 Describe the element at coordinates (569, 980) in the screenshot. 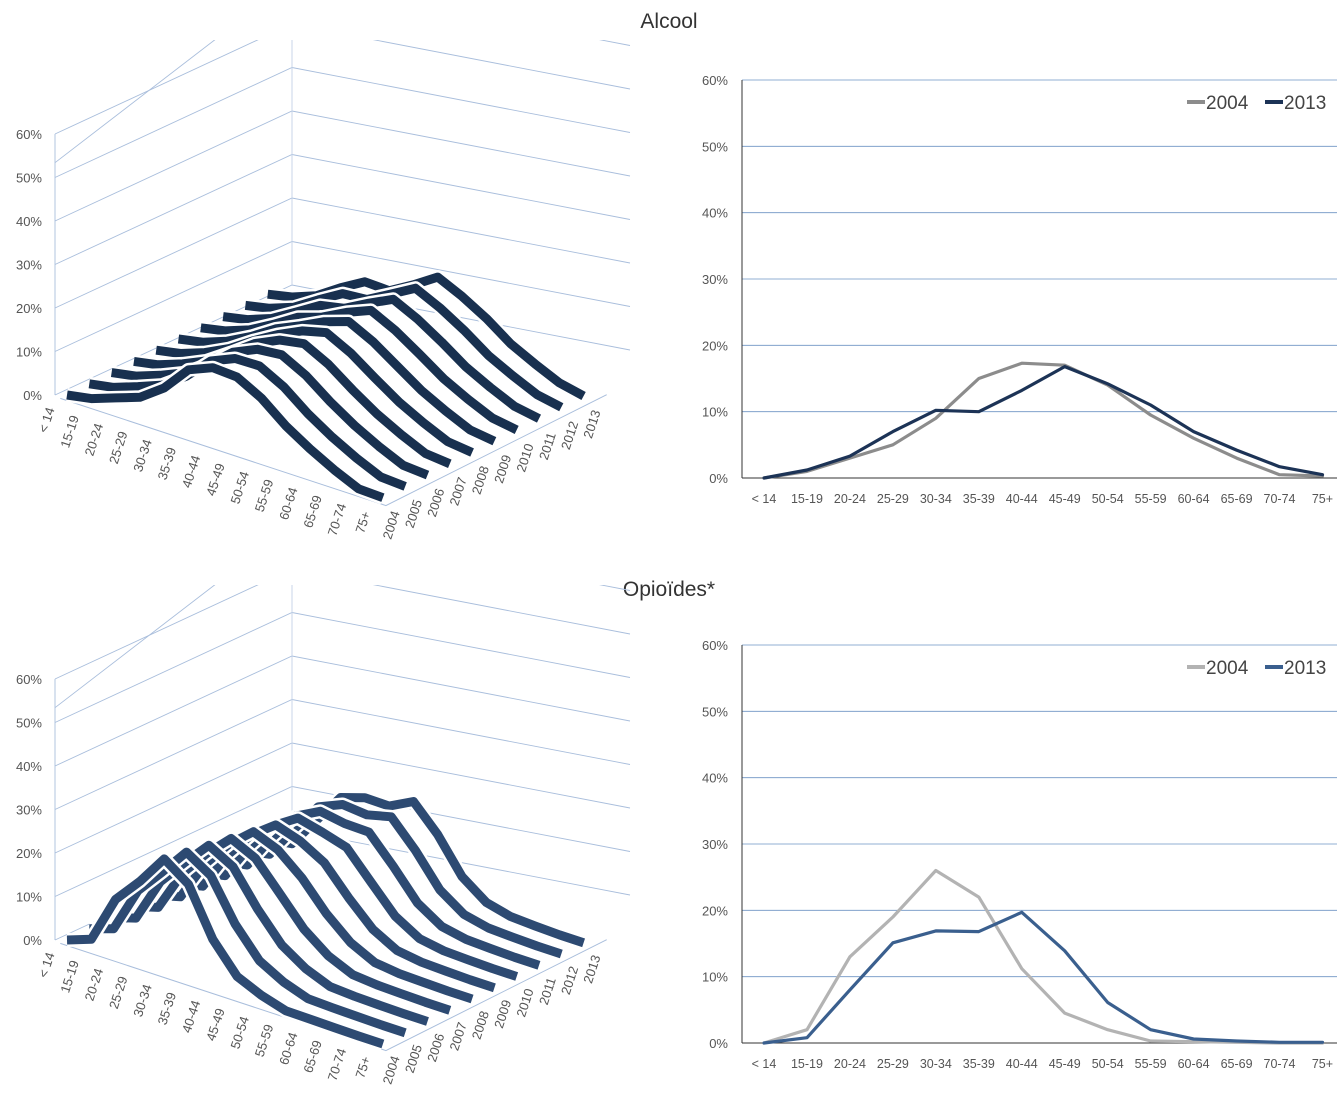

I see `year-tick-label: 2012` at that location.